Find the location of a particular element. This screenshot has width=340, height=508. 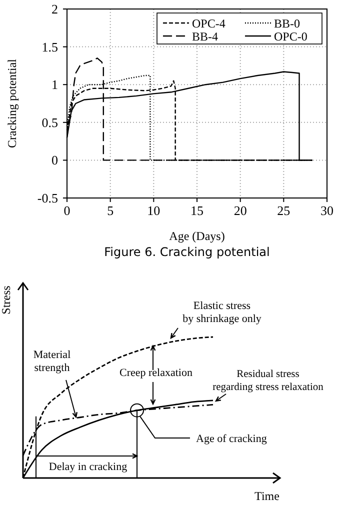

annotation: Residual stress regarding stress relaxation is located at coordinates (268, 381).